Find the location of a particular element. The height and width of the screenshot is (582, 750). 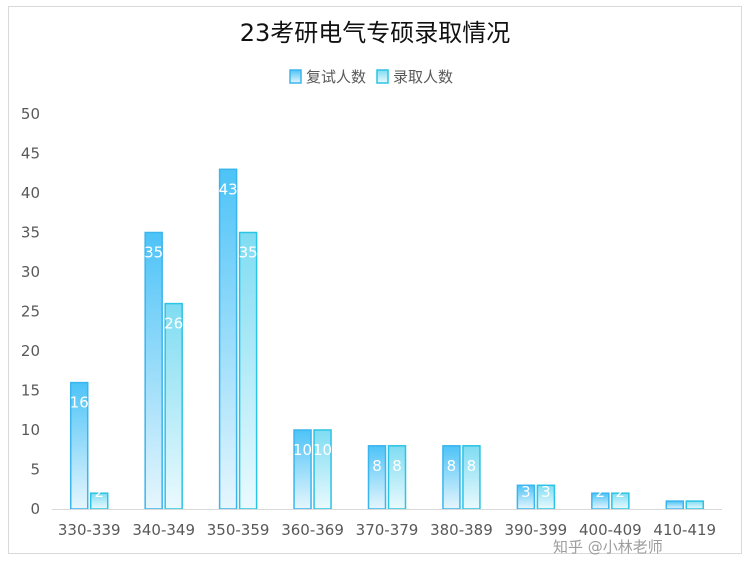

x-tick-label: 370-379 is located at coordinates (387, 530).